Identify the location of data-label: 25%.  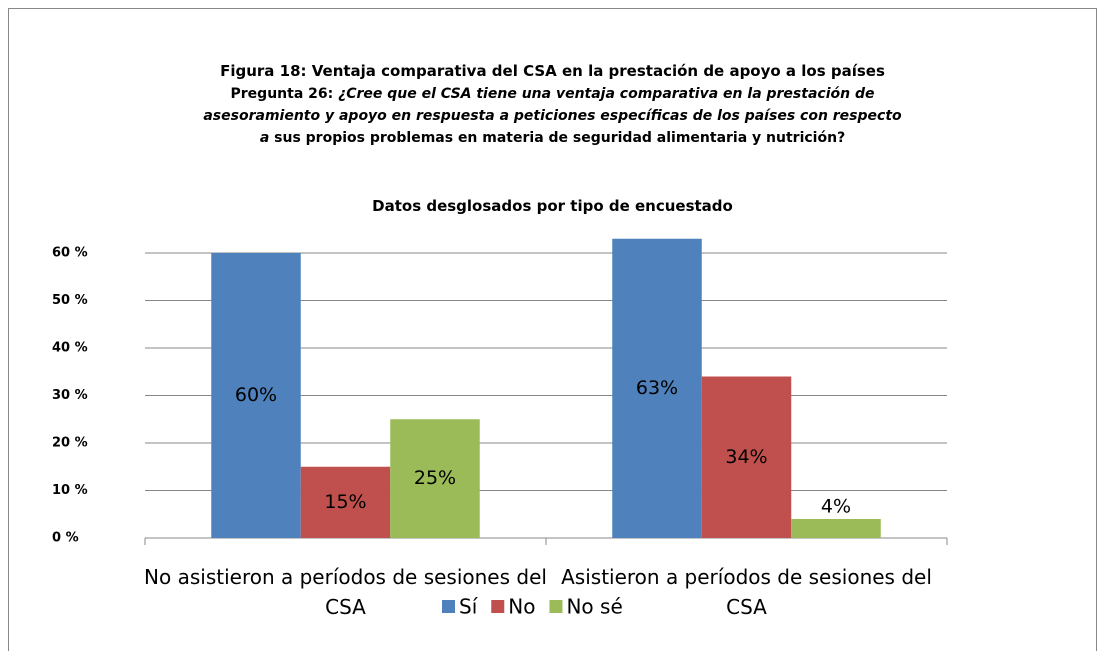
(435, 478).